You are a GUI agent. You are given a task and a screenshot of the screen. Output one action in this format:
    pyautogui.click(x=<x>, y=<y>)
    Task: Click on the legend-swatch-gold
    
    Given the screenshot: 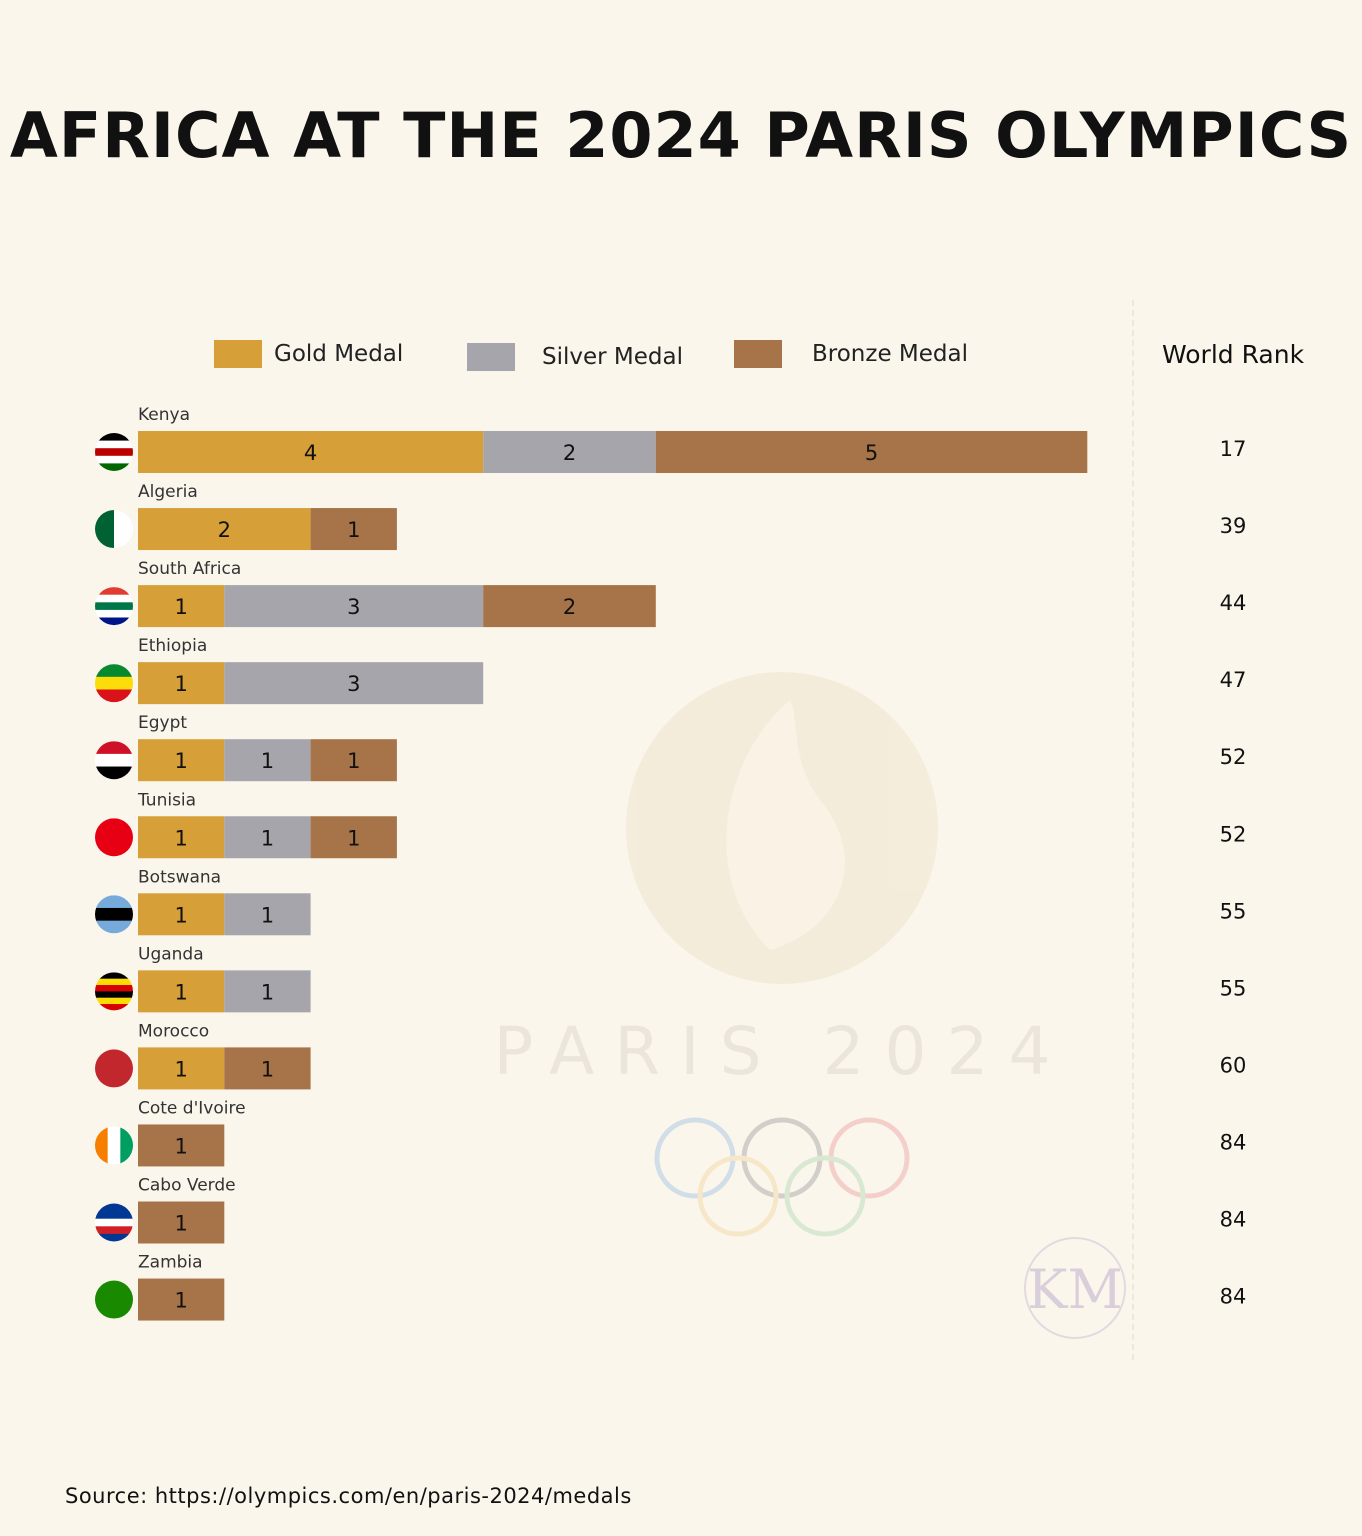 What is the action you would take?
    pyautogui.click(x=238, y=354)
    